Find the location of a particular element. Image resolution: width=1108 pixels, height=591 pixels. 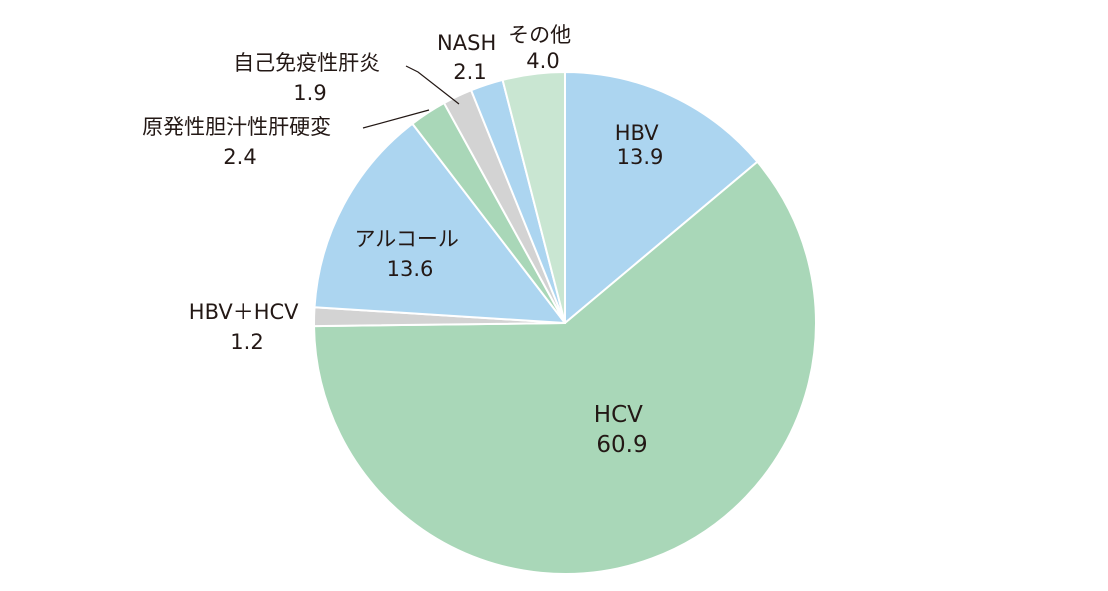

slice-label-nash: NASH is located at coordinates (466, 43).